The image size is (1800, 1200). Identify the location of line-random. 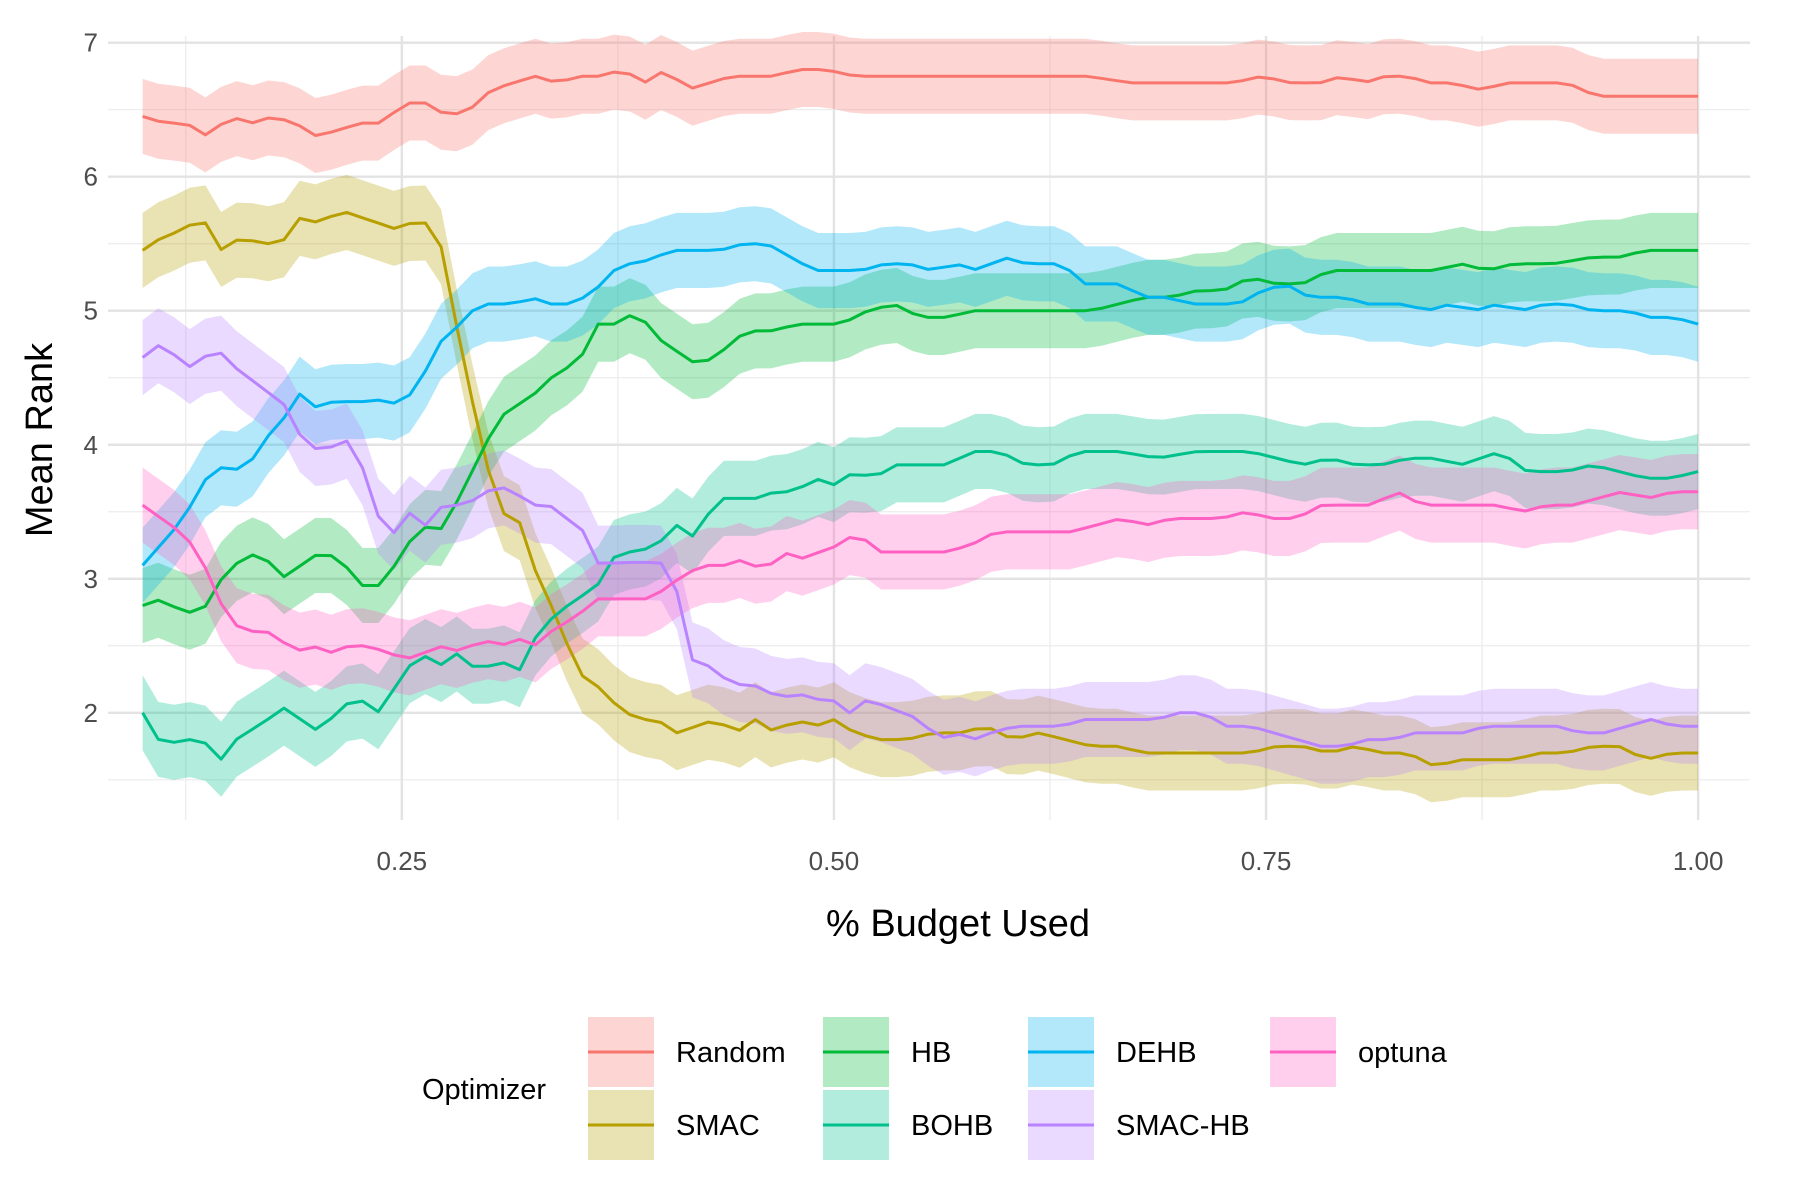
(920, 102).